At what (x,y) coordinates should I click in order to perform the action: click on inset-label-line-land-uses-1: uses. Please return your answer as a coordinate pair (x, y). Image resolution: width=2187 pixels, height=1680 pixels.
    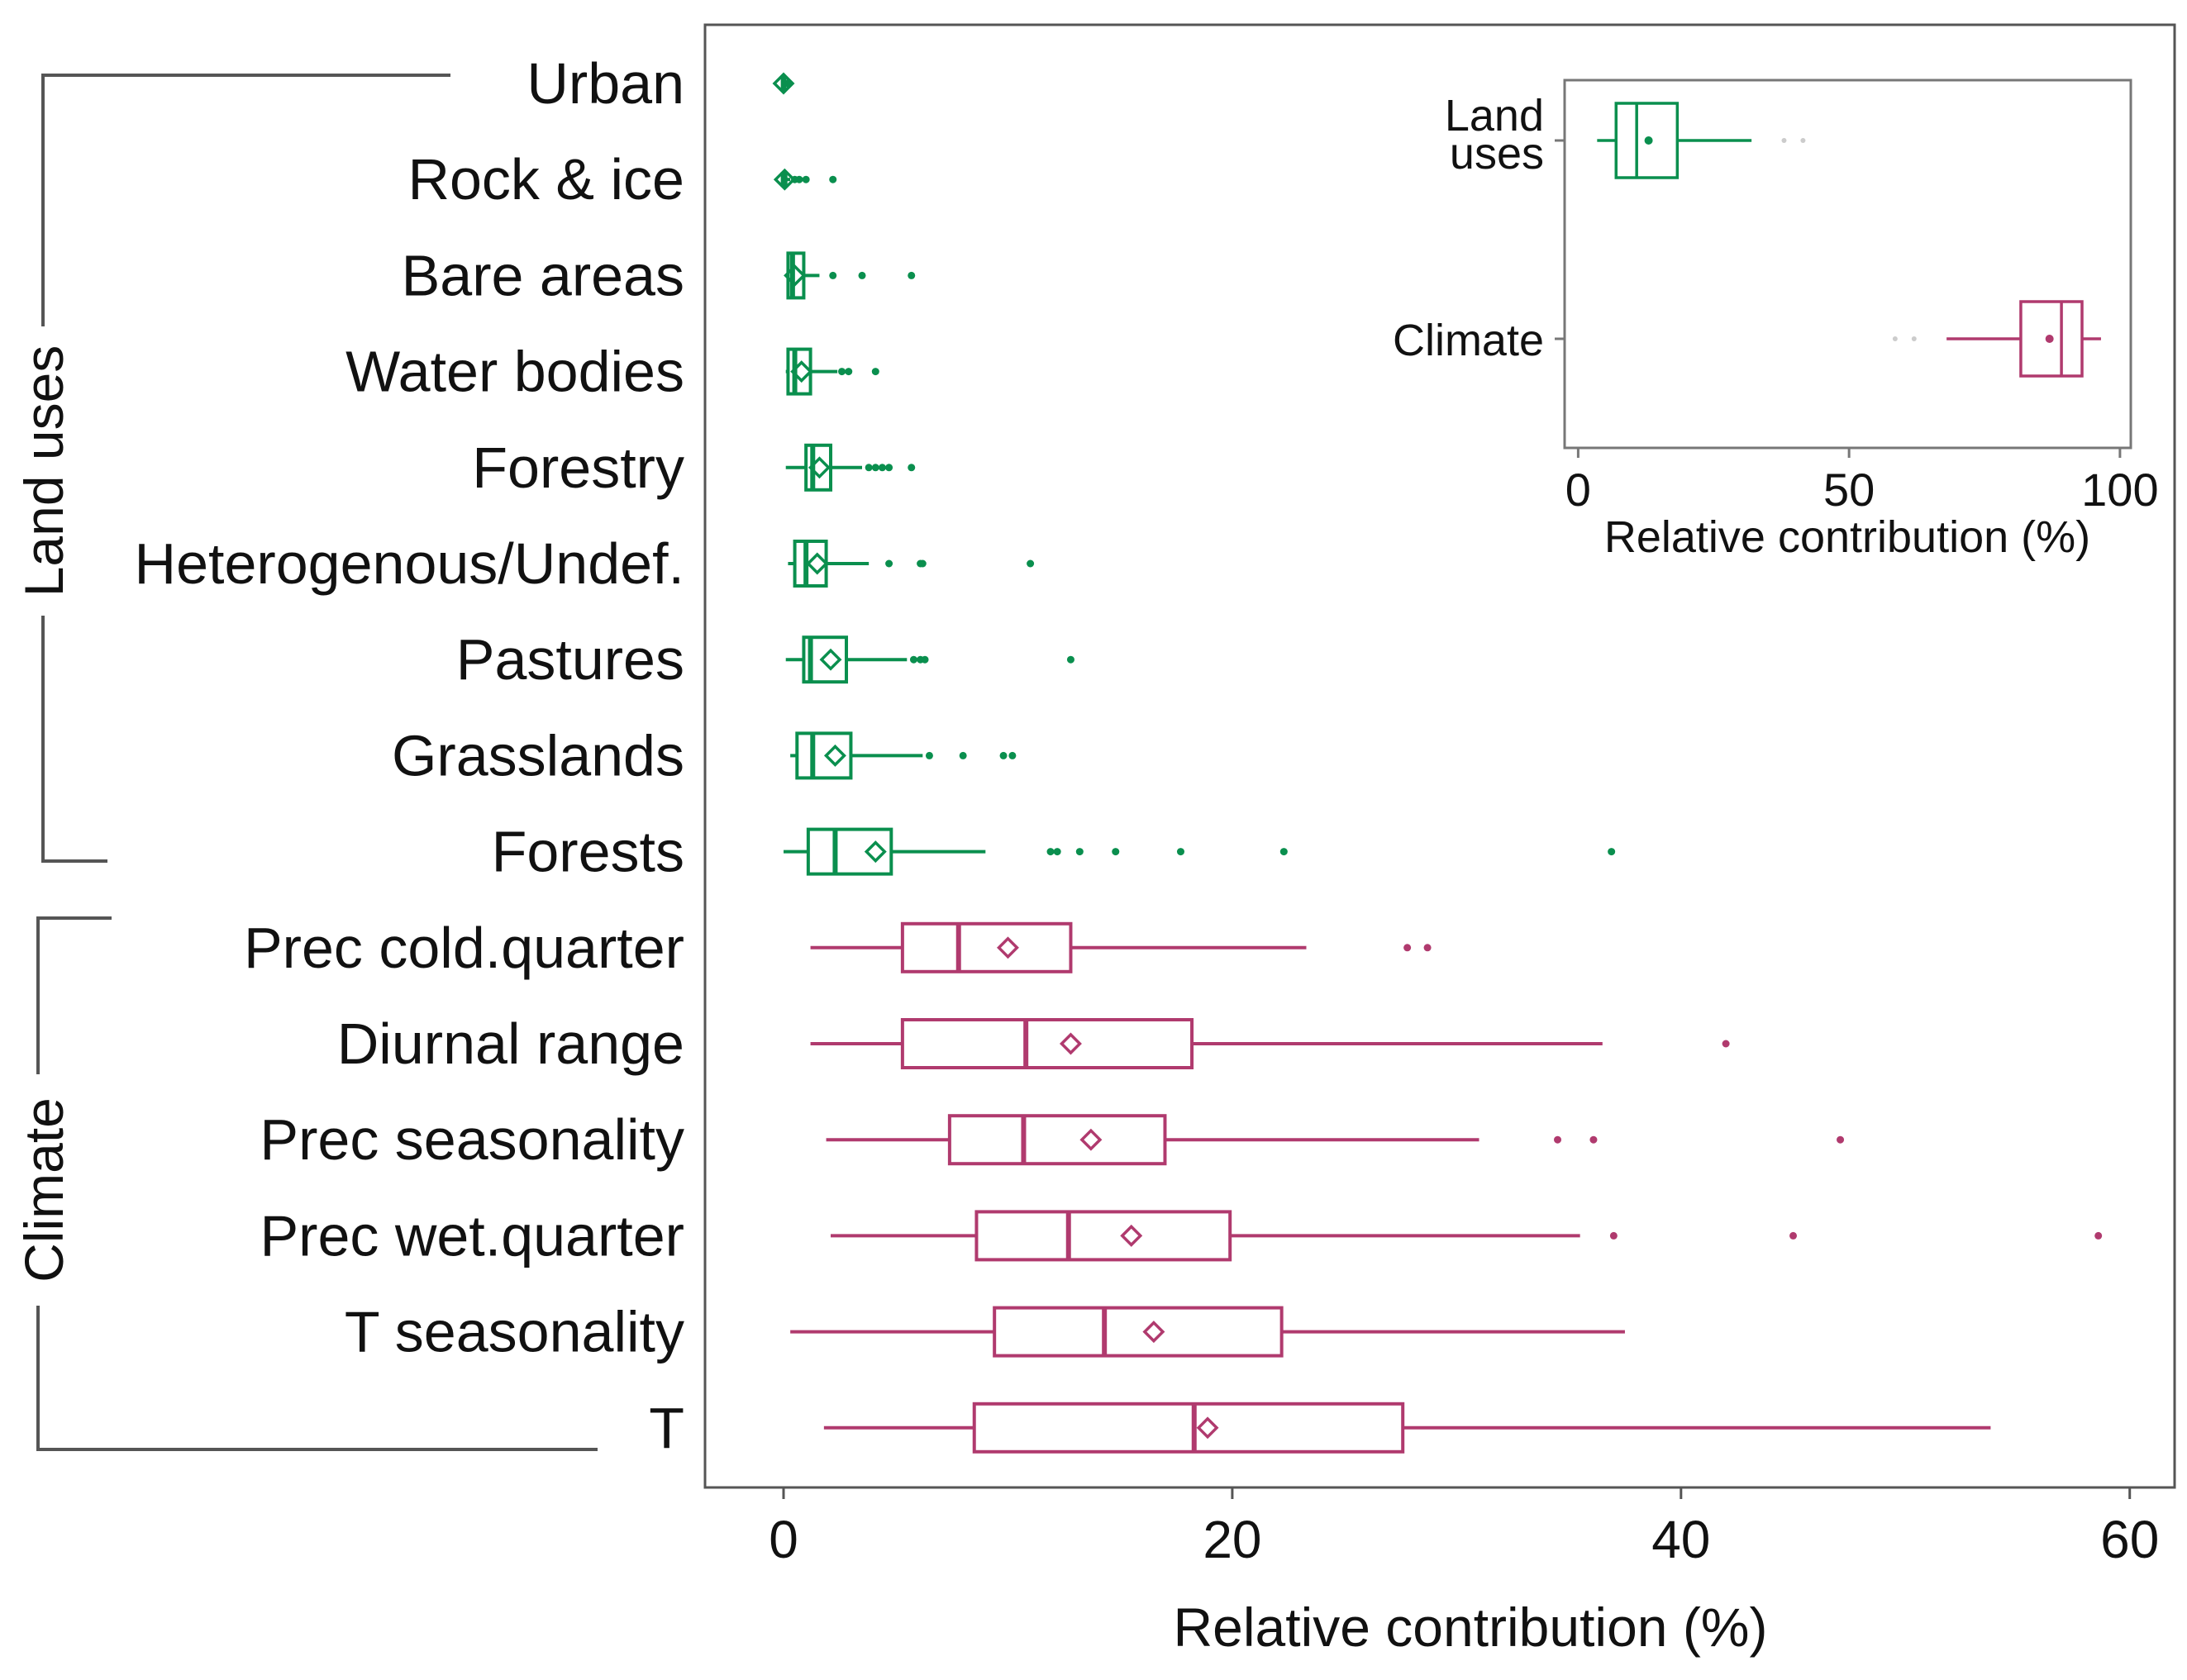
    Looking at the image, I should click on (1497, 153).